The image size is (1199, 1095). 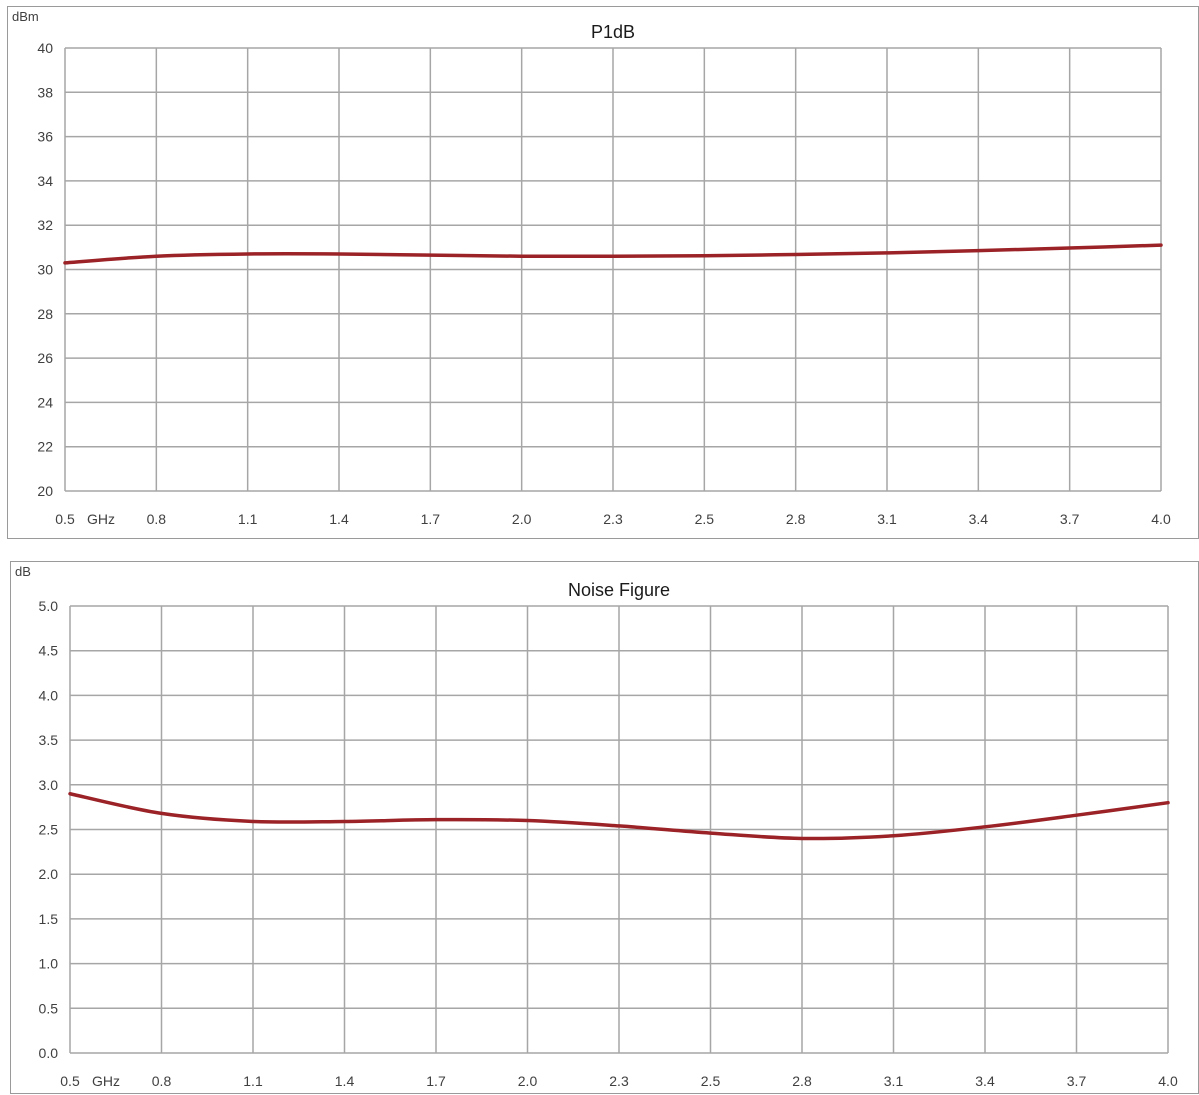 What do you see at coordinates (894, 1081) in the screenshot?
I see `noise-figure-x-tick-label: 3.1` at bounding box center [894, 1081].